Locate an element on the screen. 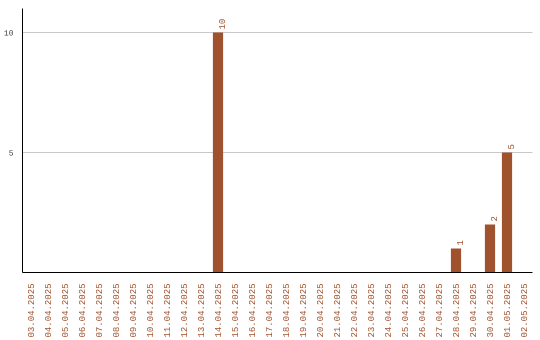 This screenshot has width=540, height=340. x-tick-label: 25.04.2025 is located at coordinates (406, 310).